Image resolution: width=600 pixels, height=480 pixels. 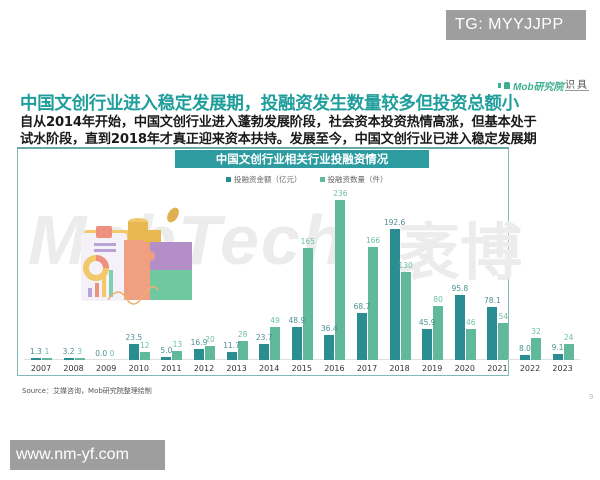 I want to click on bar-group: 68.7 166, so click(x=367, y=275).